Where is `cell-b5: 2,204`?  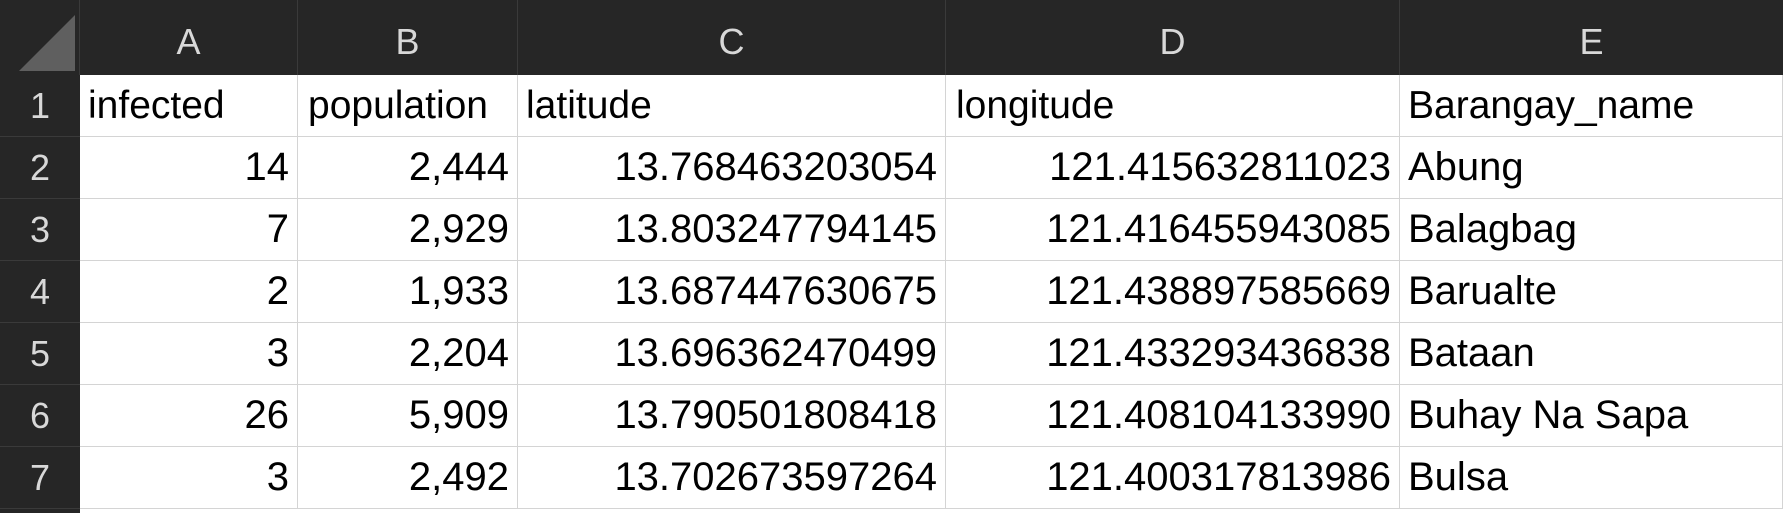 cell-b5: 2,204 is located at coordinates (408, 354).